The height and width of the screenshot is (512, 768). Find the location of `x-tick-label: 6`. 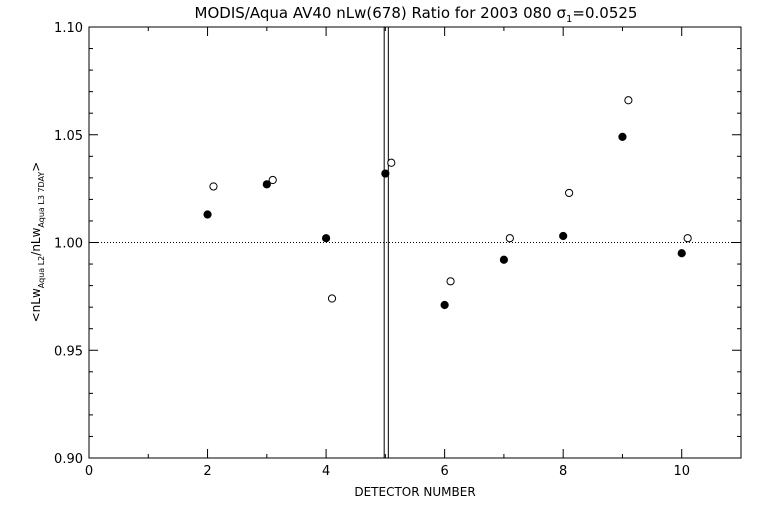

x-tick-label: 6 is located at coordinates (444, 471).